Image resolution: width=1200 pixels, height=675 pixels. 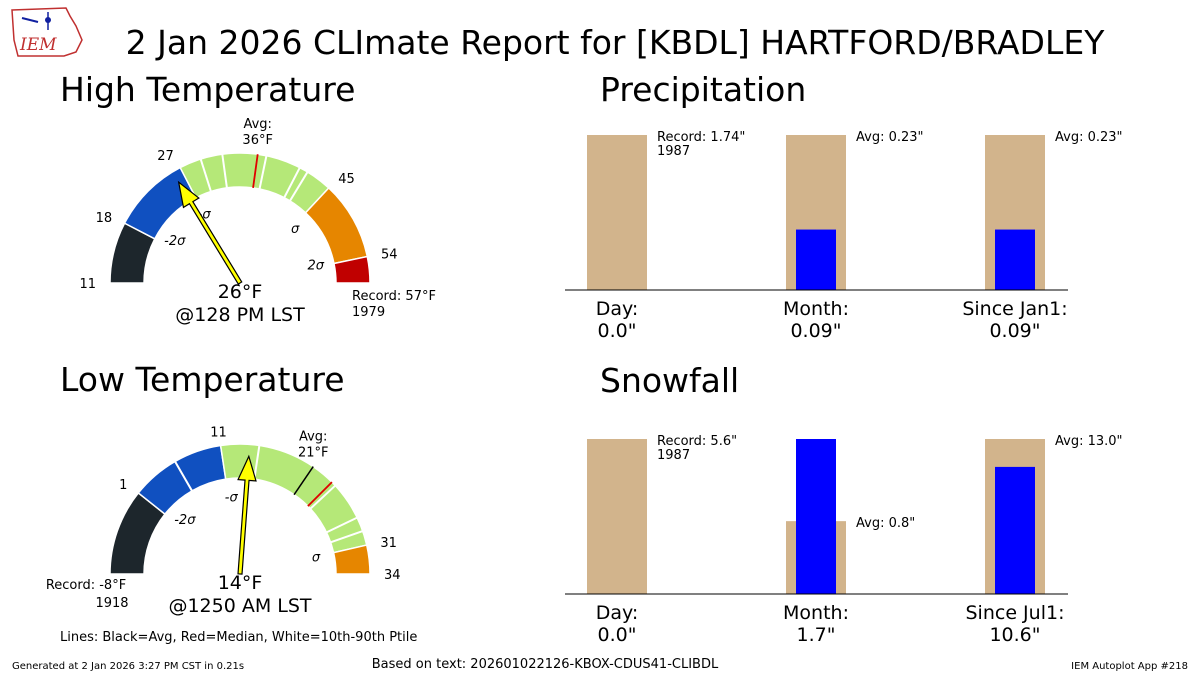 I want to click on category-value: 1.7", so click(x=816, y=635).